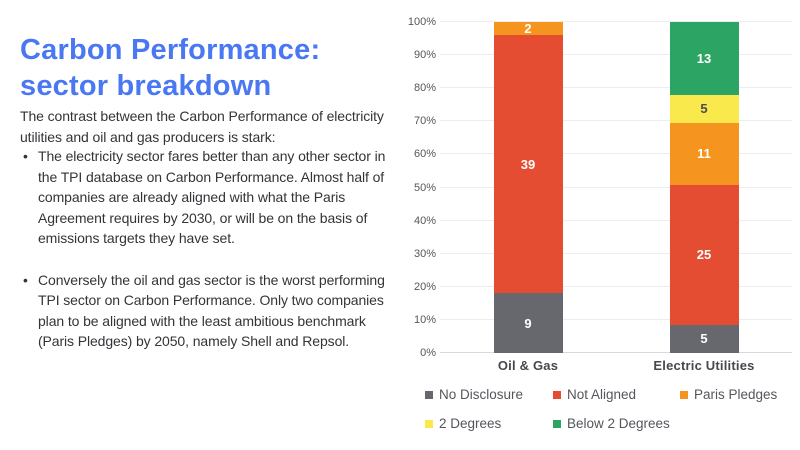  I want to click on y-axis-tick-label: 30%, so click(424, 253).